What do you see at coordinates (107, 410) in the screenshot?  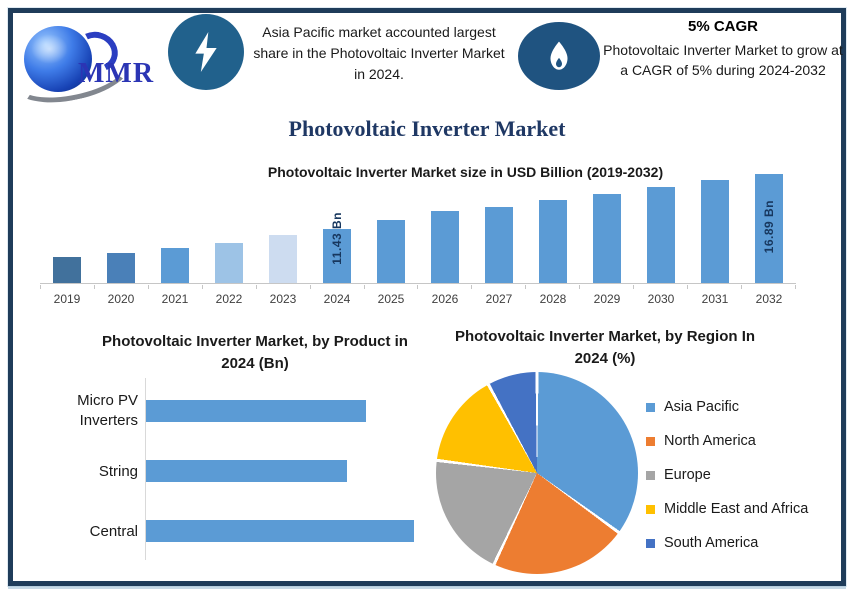 I see `product-label: Micro PV Inverters` at bounding box center [107, 410].